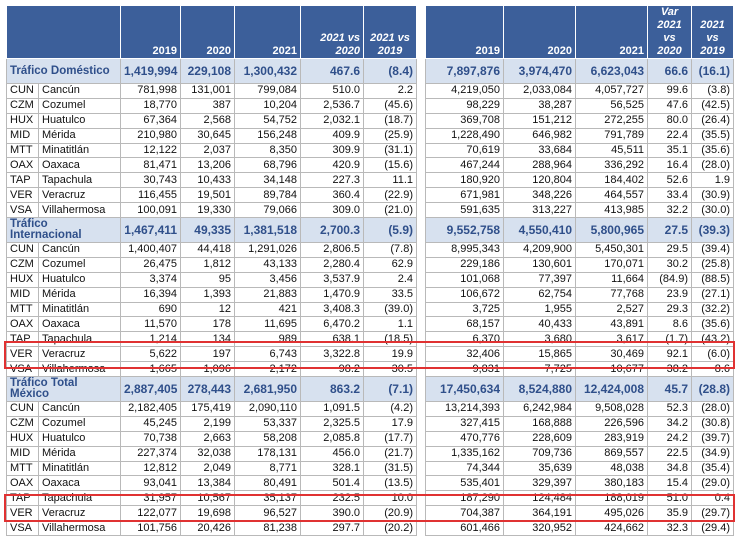 The height and width of the screenshot is (536, 750). I want to click on airport-row: 327,415 168,888 226,596 34.2 (30.8), so click(579, 423).